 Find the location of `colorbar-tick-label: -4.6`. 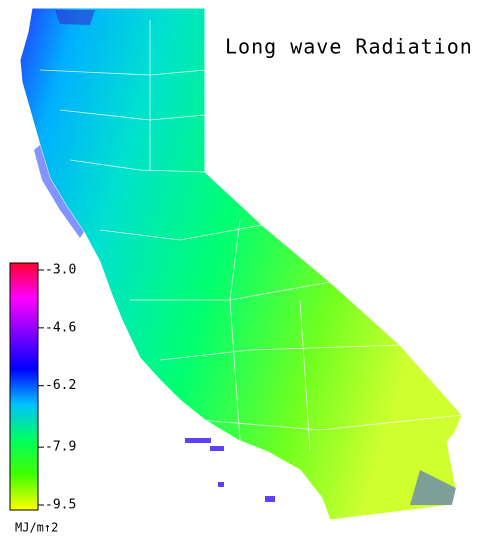

colorbar-tick-label: -4.6 is located at coordinates (60, 327).